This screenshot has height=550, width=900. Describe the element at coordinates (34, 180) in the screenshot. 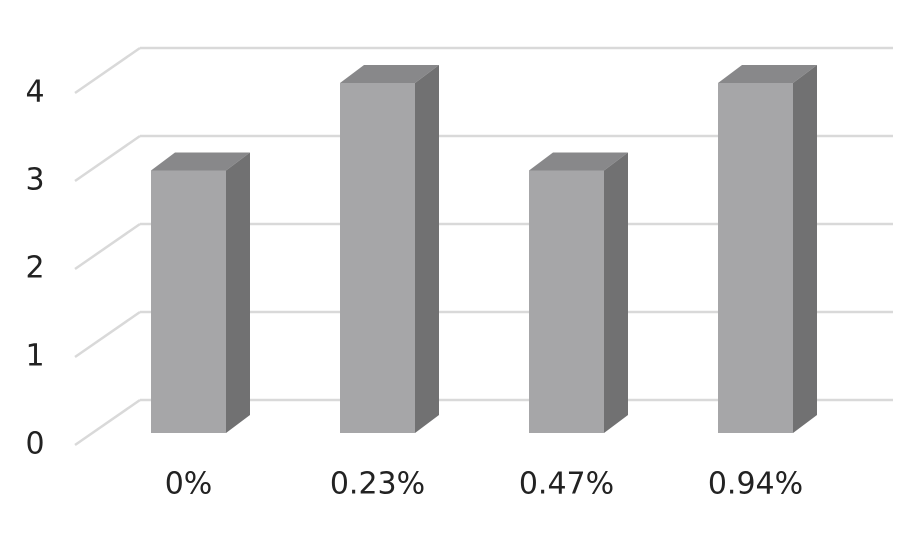

I see `y-tick-label: 3` at that location.